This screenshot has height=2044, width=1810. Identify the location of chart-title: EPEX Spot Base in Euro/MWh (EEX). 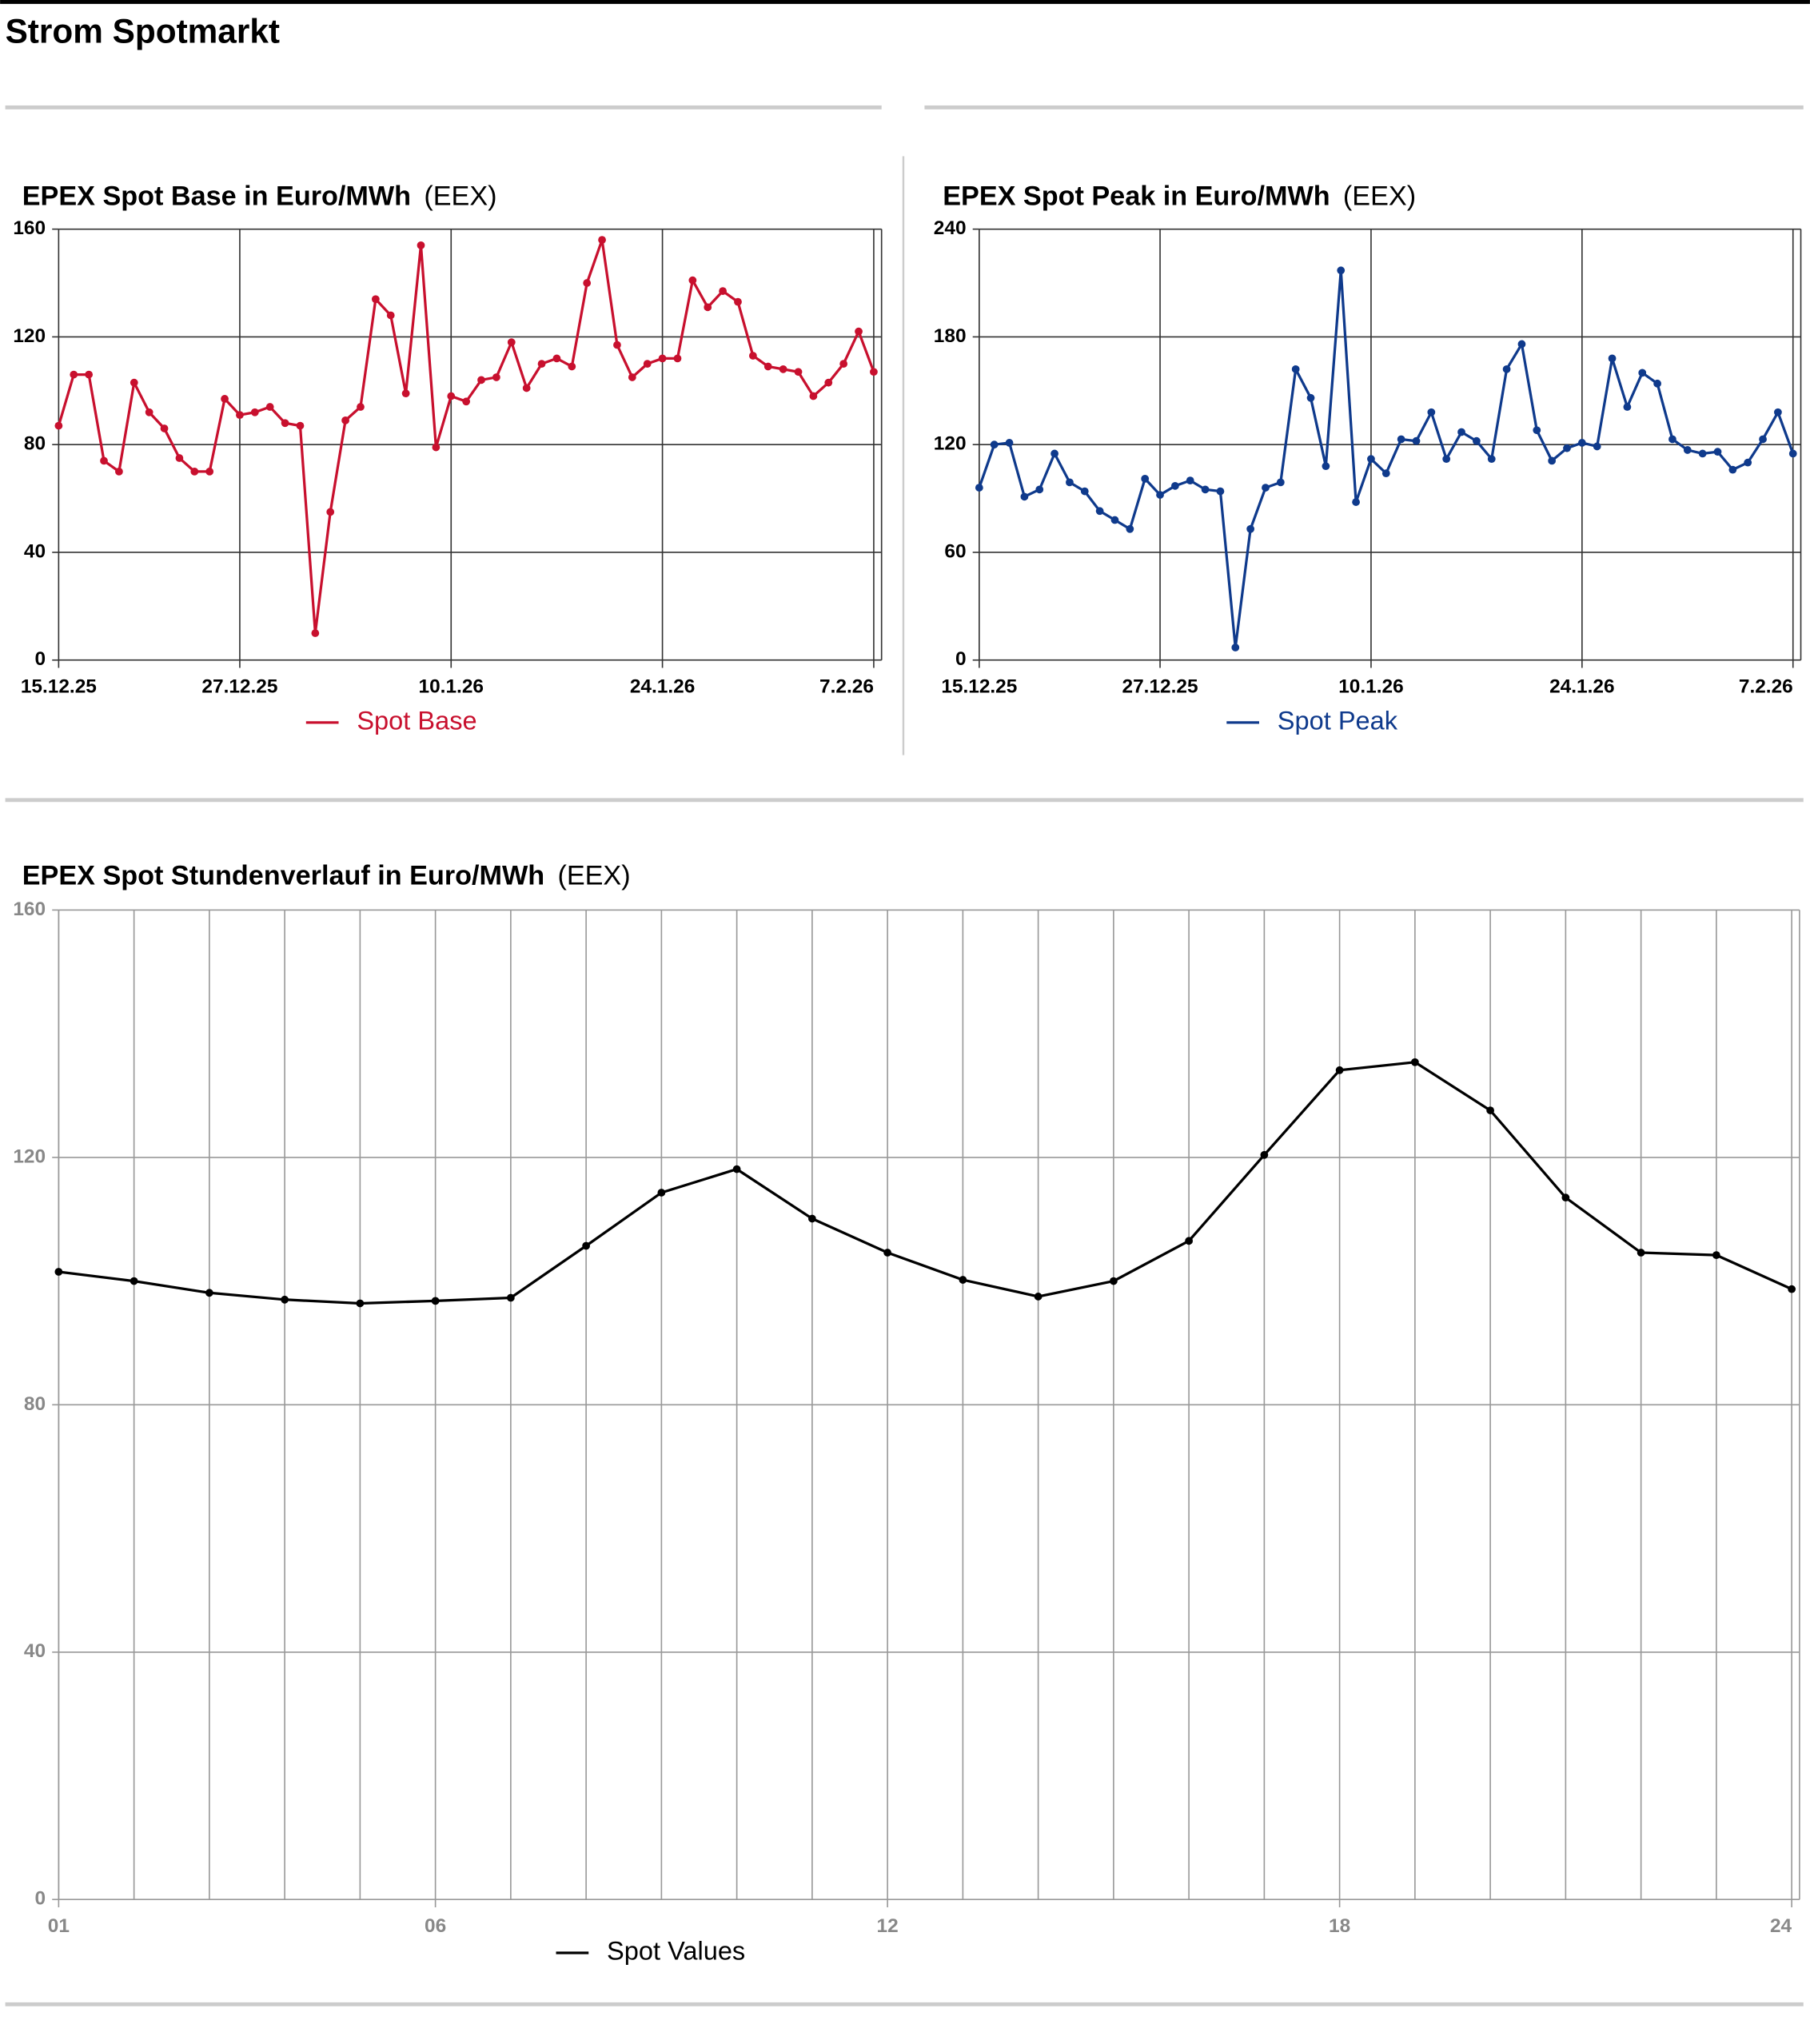
(259, 196).